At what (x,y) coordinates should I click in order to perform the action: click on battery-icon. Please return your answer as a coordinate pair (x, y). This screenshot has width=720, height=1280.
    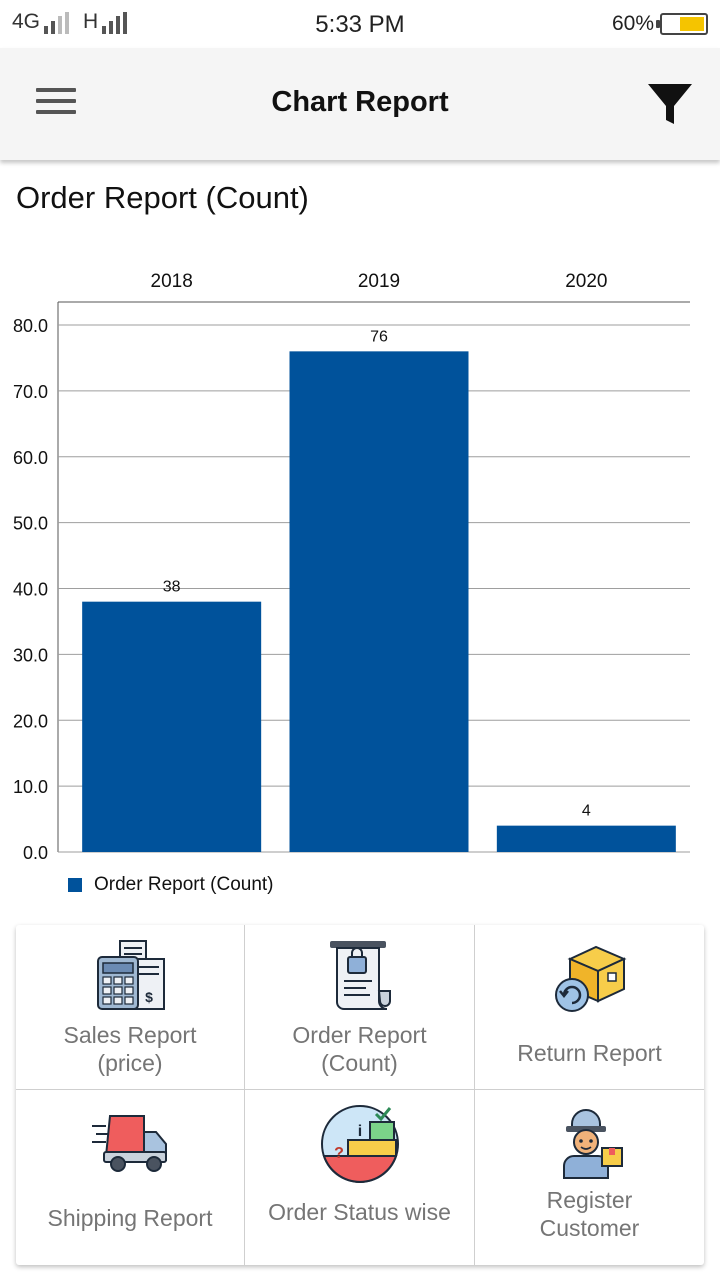
    Looking at the image, I should click on (682, 24).